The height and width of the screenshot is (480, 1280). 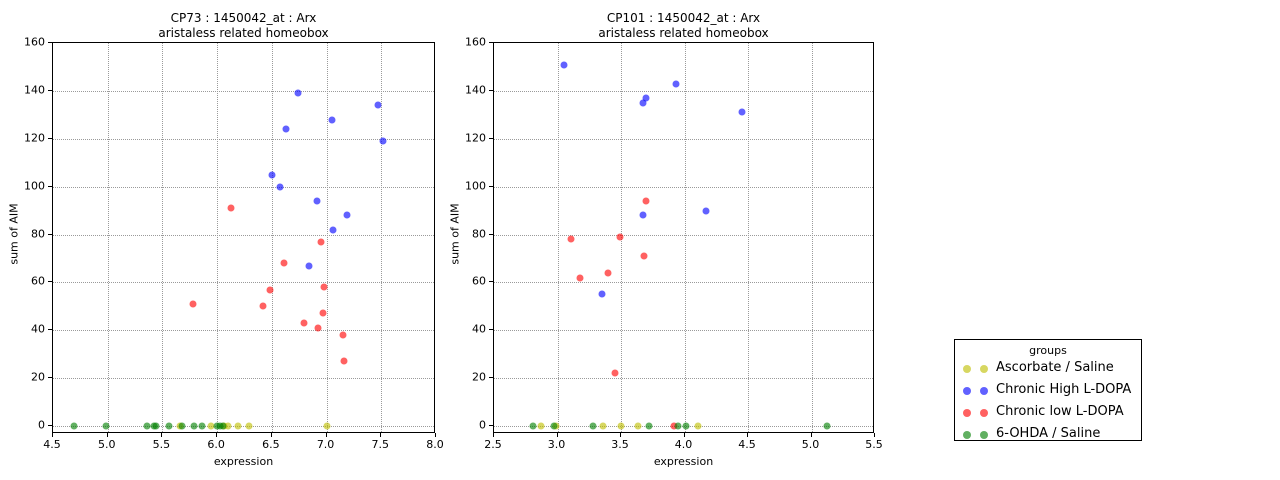 What do you see at coordinates (747, 444) in the screenshot?
I see `x-tick-label: 4.5` at bounding box center [747, 444].